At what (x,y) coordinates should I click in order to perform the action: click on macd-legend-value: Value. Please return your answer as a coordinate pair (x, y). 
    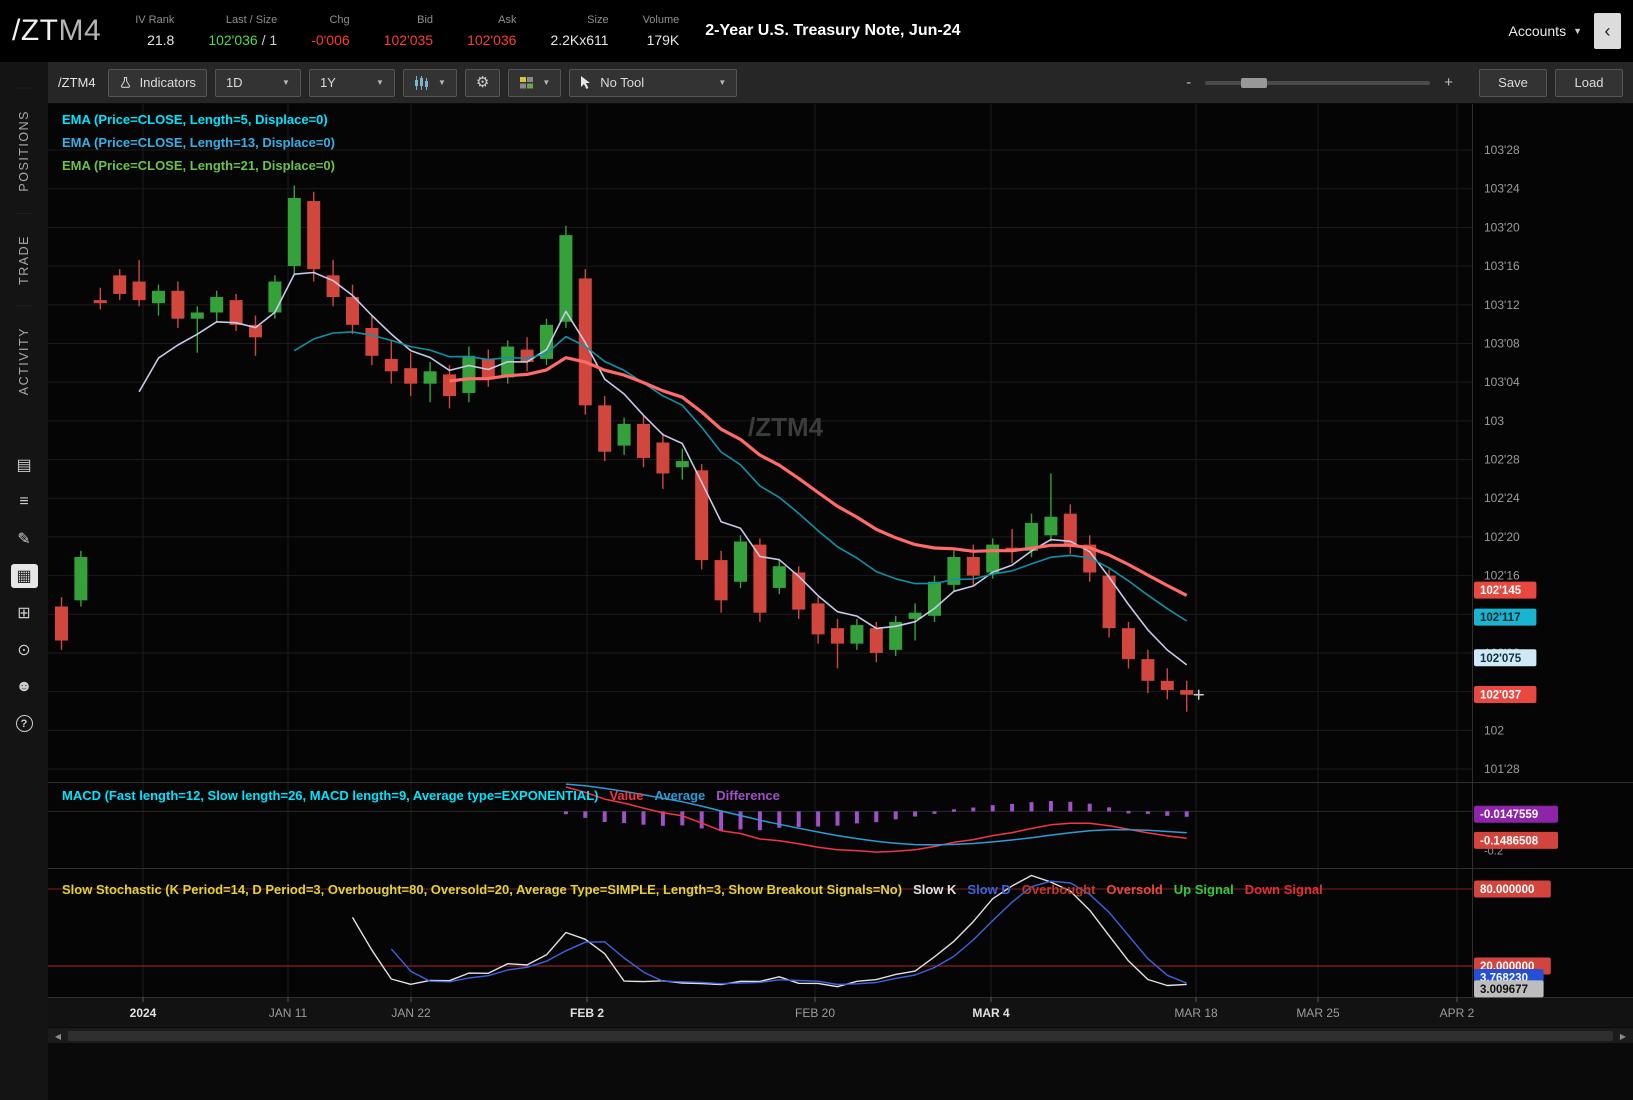
    Looking at the image, I should click on (626, 795).